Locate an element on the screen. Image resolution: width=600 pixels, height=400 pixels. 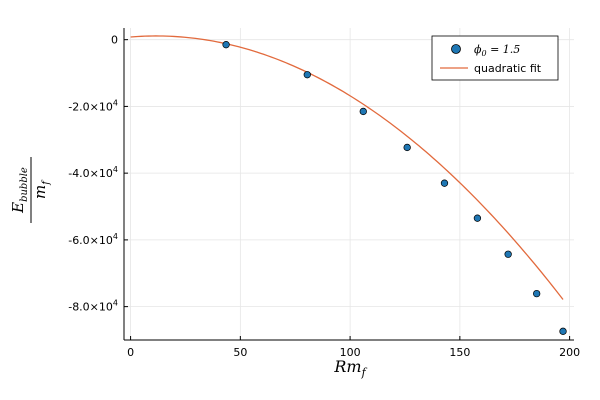
x-axis-ticks: 0 50 100 150 200 is located at coordinates (353, 347).